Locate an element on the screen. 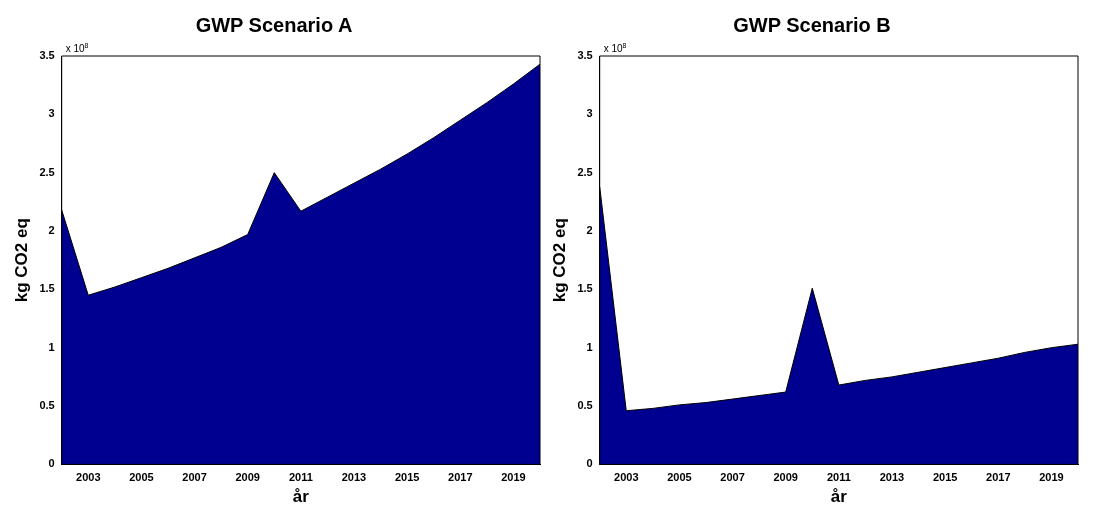 Image resolution: width=1093 pixels, height=516 pixels. chart-title: GWP Scenario B is located at coordinates (812, 24).